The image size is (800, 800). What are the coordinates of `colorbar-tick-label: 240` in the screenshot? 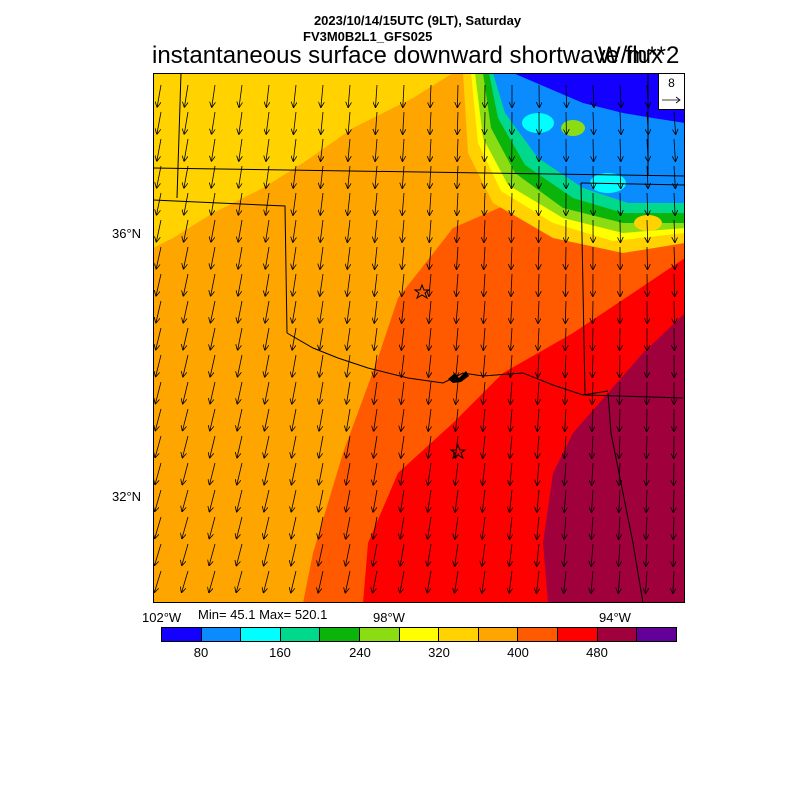 It's located at (360, 652).